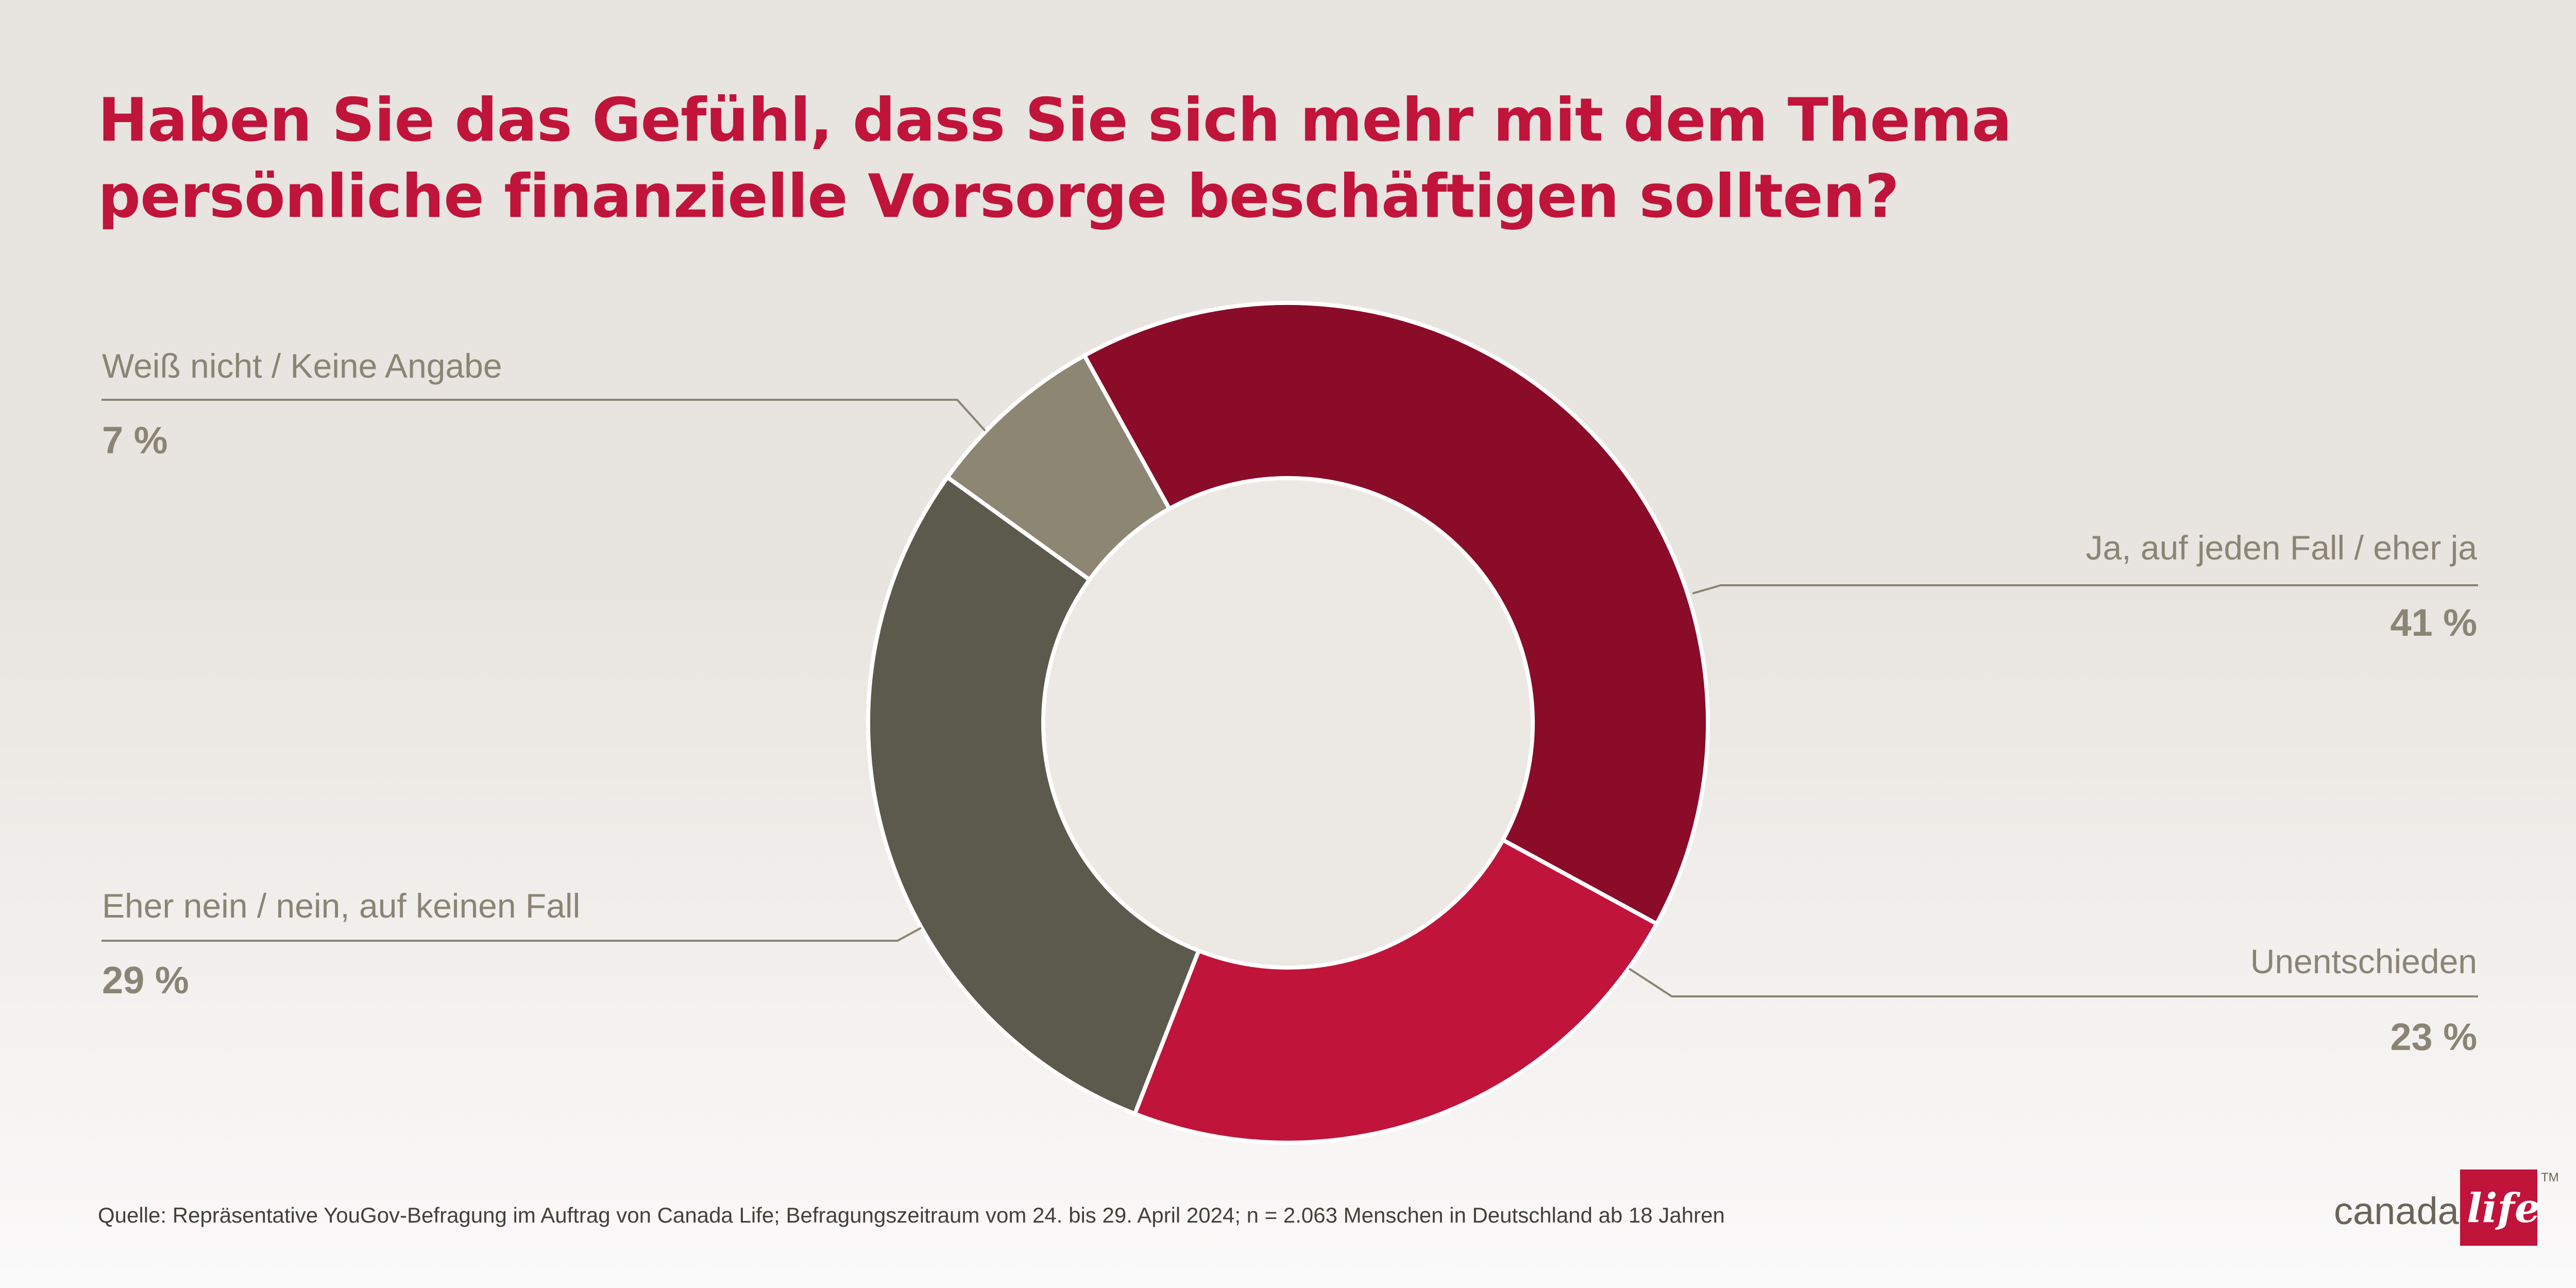  I want to click on slice-value-ja: 41 %, so click(2433, 622).